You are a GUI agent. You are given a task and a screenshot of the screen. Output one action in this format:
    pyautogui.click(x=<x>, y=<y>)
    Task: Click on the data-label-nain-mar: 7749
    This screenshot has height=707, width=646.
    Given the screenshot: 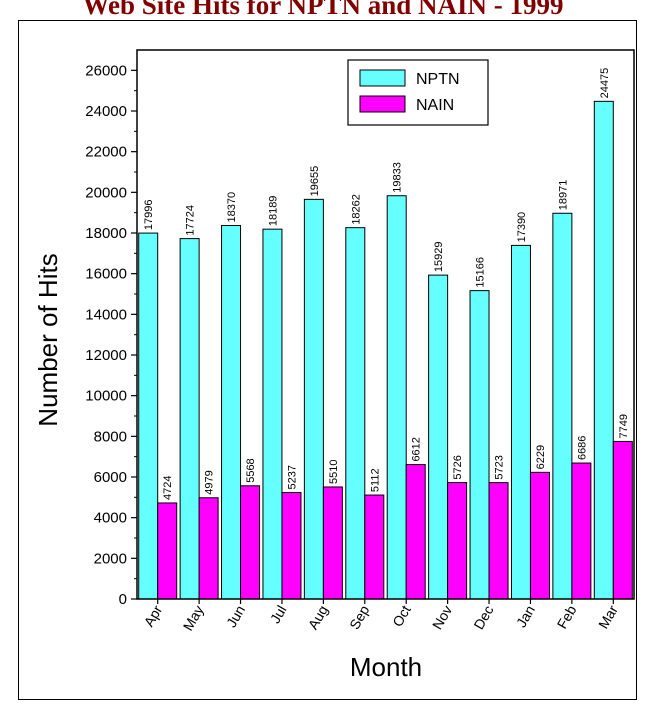 What is the action you would take?
    pyautogui.click(x=624, y=426)
    